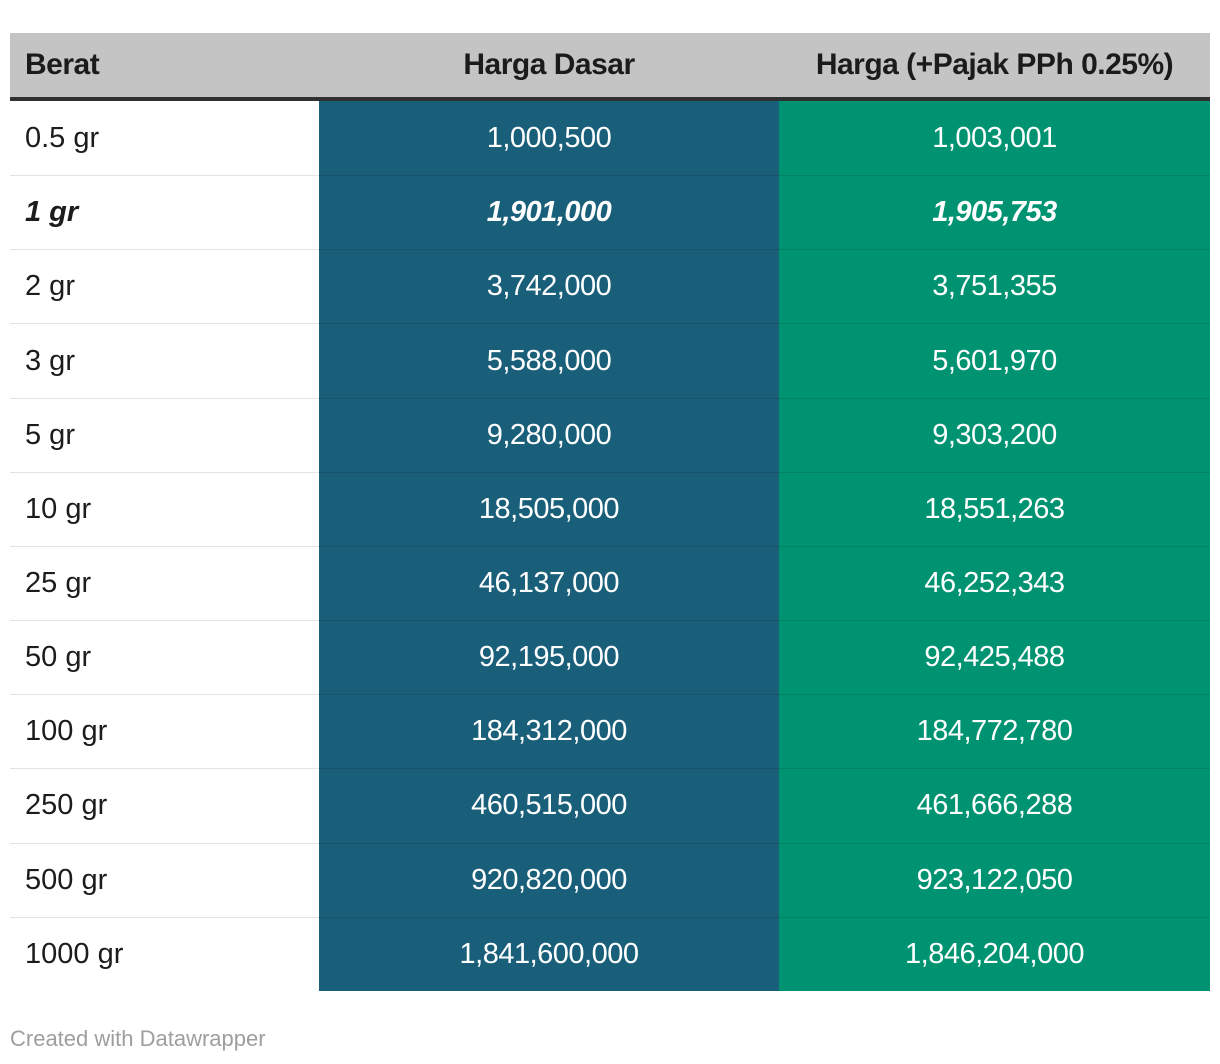 The image size is (1220, 1064). Describe the element at coordinates (549, 879) in the screenshot. I see `cell-harga-dasar: 920,820,000` at that location.